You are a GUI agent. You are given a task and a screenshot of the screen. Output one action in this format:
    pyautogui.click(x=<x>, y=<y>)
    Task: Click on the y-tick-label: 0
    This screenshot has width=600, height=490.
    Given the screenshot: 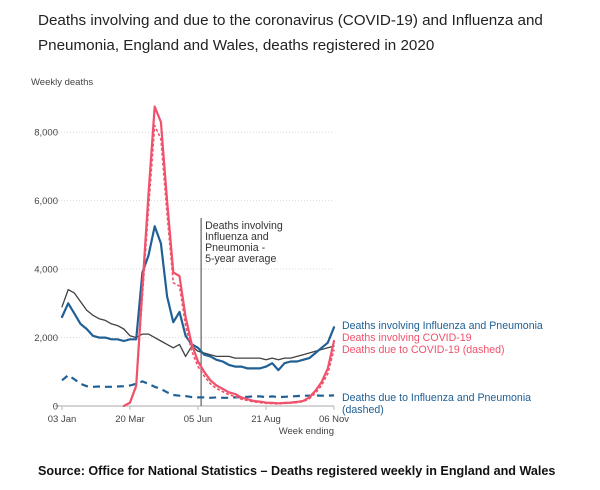 What is the action you would take?
    pyautogui.click(x=55, y=407)
    